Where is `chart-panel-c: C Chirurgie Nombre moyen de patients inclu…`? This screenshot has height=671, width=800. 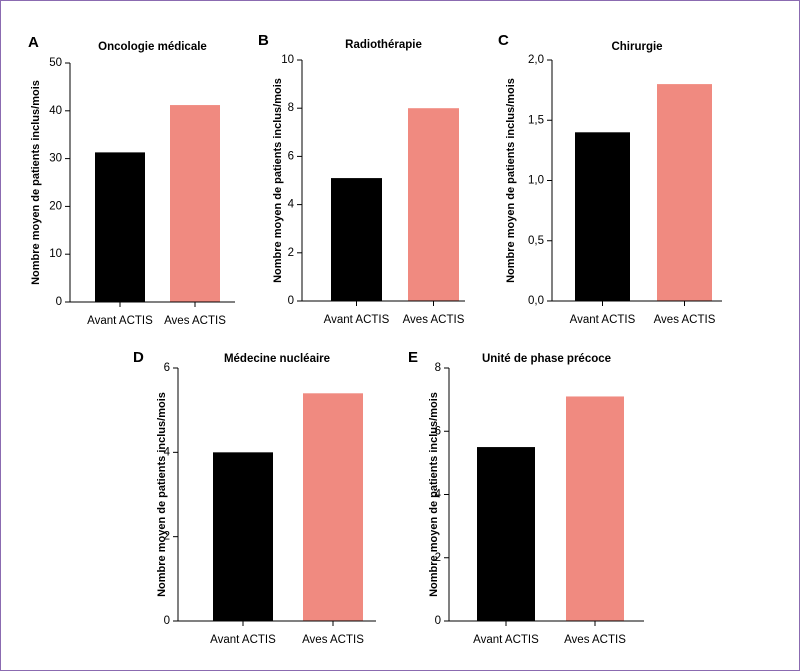
chart-panel-c: C Chirurgie Nombre moyen de patients inclu… is located at coordinates (610, 179).